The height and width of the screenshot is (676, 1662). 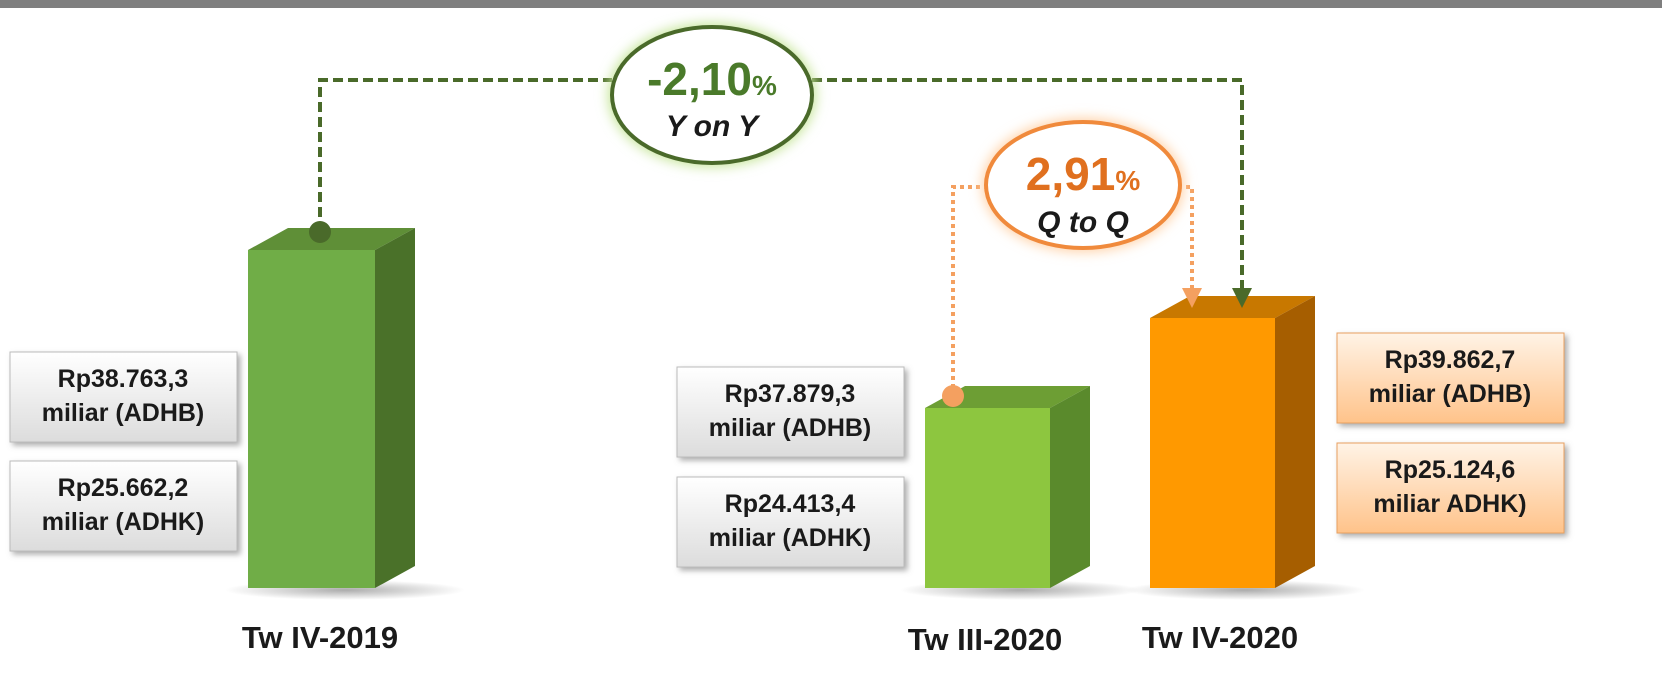 What do you see at coordinates (790, 394) in the screenshot?
I see `value-text: Rp37.879,3` at bounding box center [790, 394].